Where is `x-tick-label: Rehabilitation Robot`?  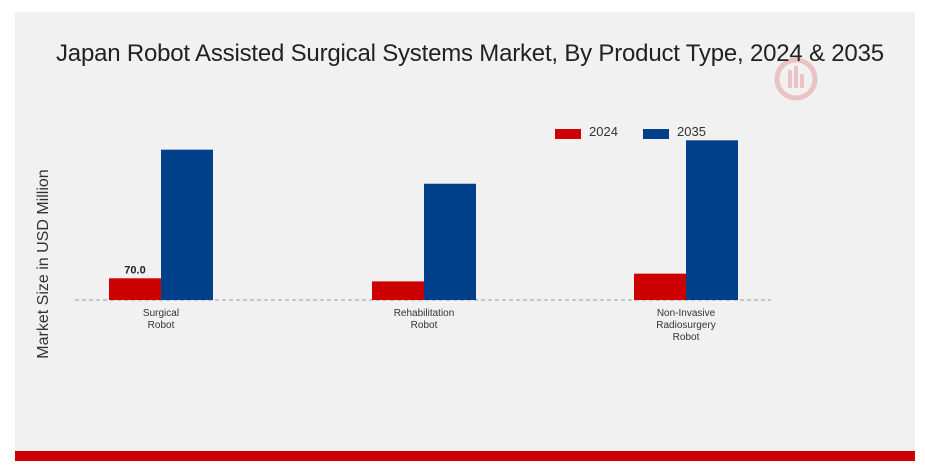
x-tick-label: Rehabilitation Robot is located at coordinates (424, 319).